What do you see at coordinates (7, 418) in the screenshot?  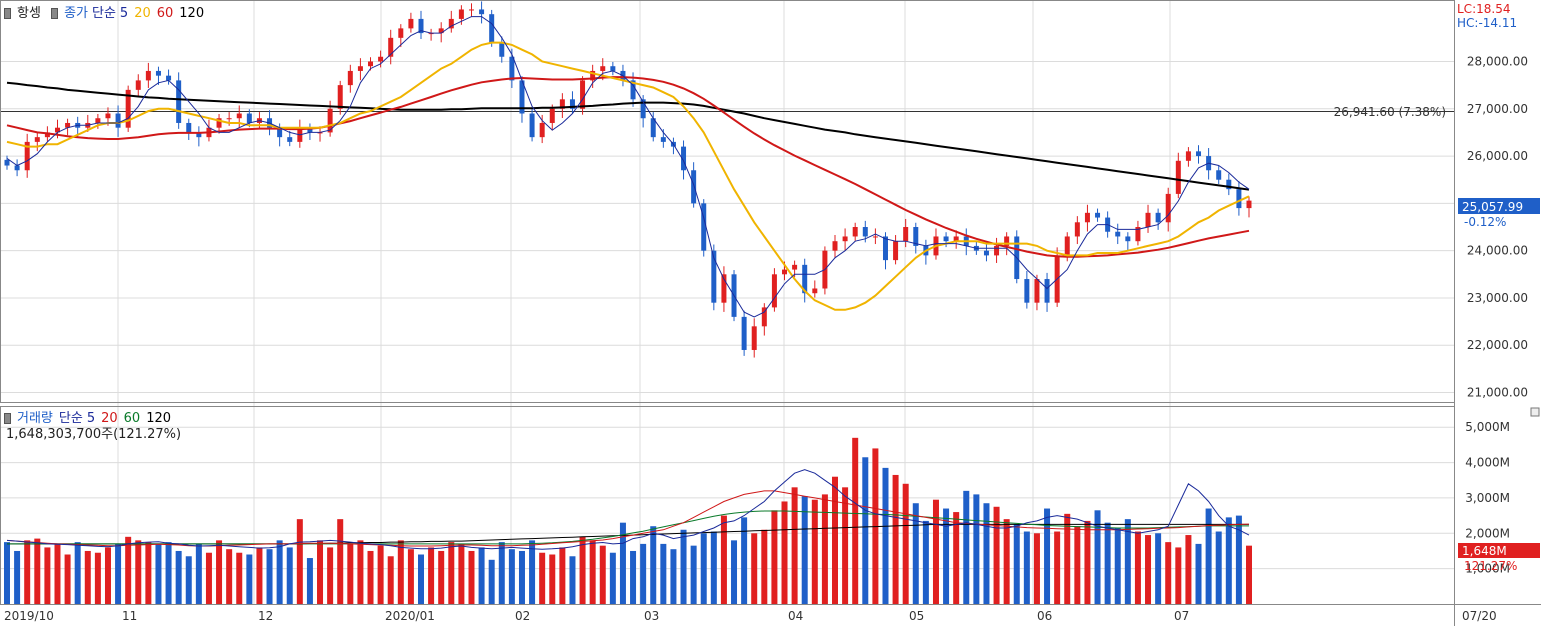 I see `legend-box-icon` at bounding box center [7, 418].